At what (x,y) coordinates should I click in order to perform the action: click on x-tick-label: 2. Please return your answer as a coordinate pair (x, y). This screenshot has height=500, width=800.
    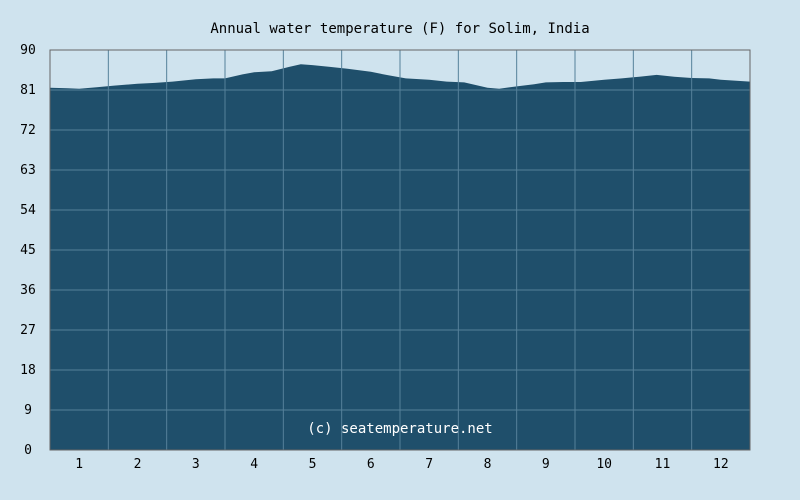
    Looking at the image, I should click on (138, 464).